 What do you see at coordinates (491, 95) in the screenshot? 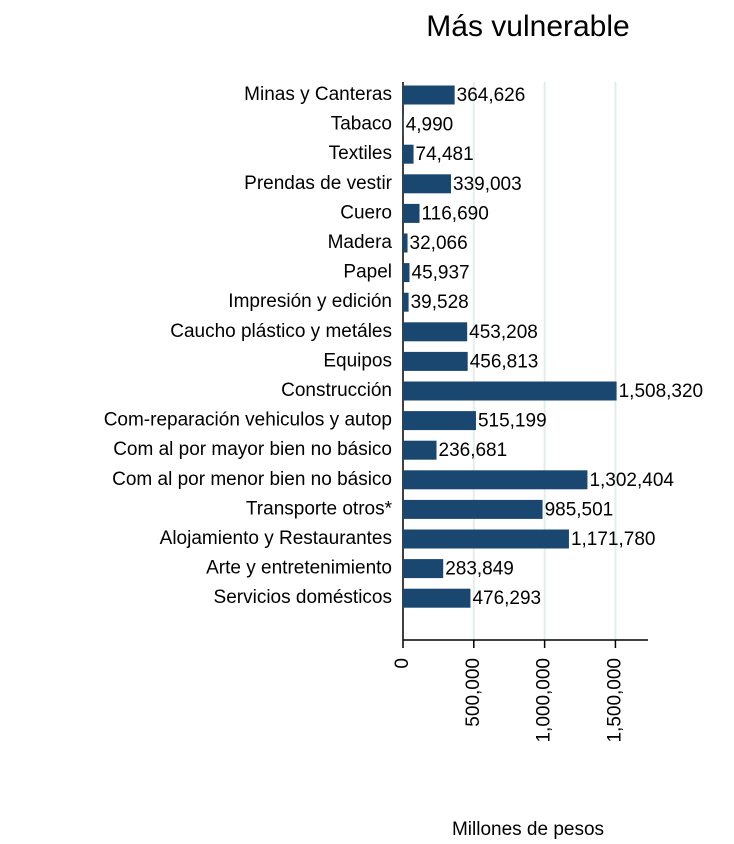
I see `value-label: 364,626` at bounding box center [491, 95].